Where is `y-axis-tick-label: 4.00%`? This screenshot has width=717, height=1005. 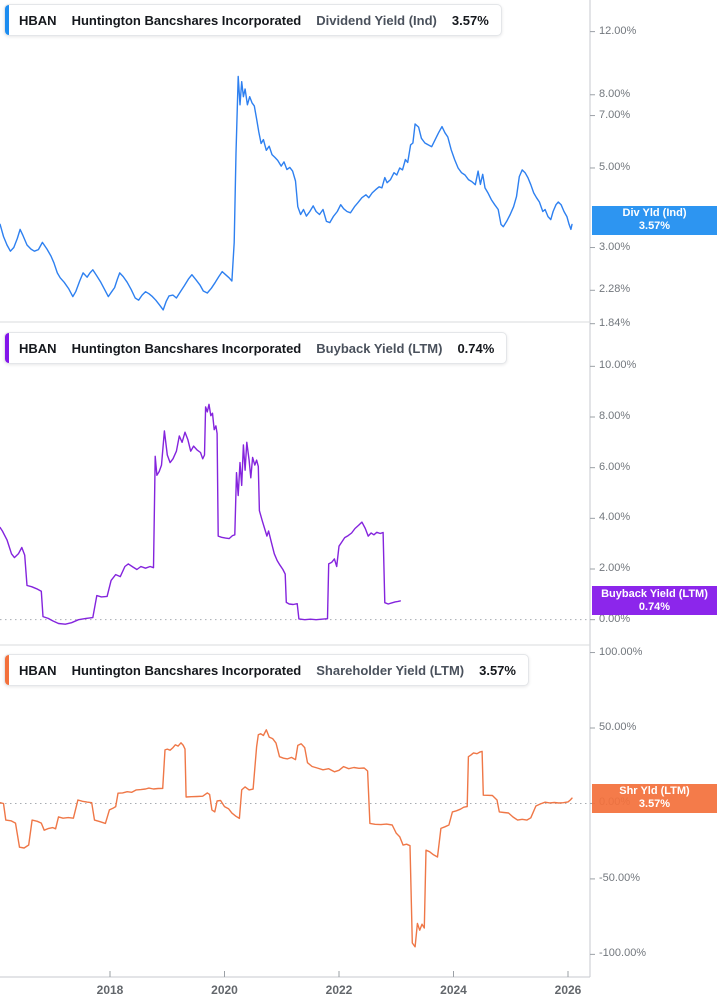 y-axis-tick-label: 4.00% is located at coordinates (615, 517).